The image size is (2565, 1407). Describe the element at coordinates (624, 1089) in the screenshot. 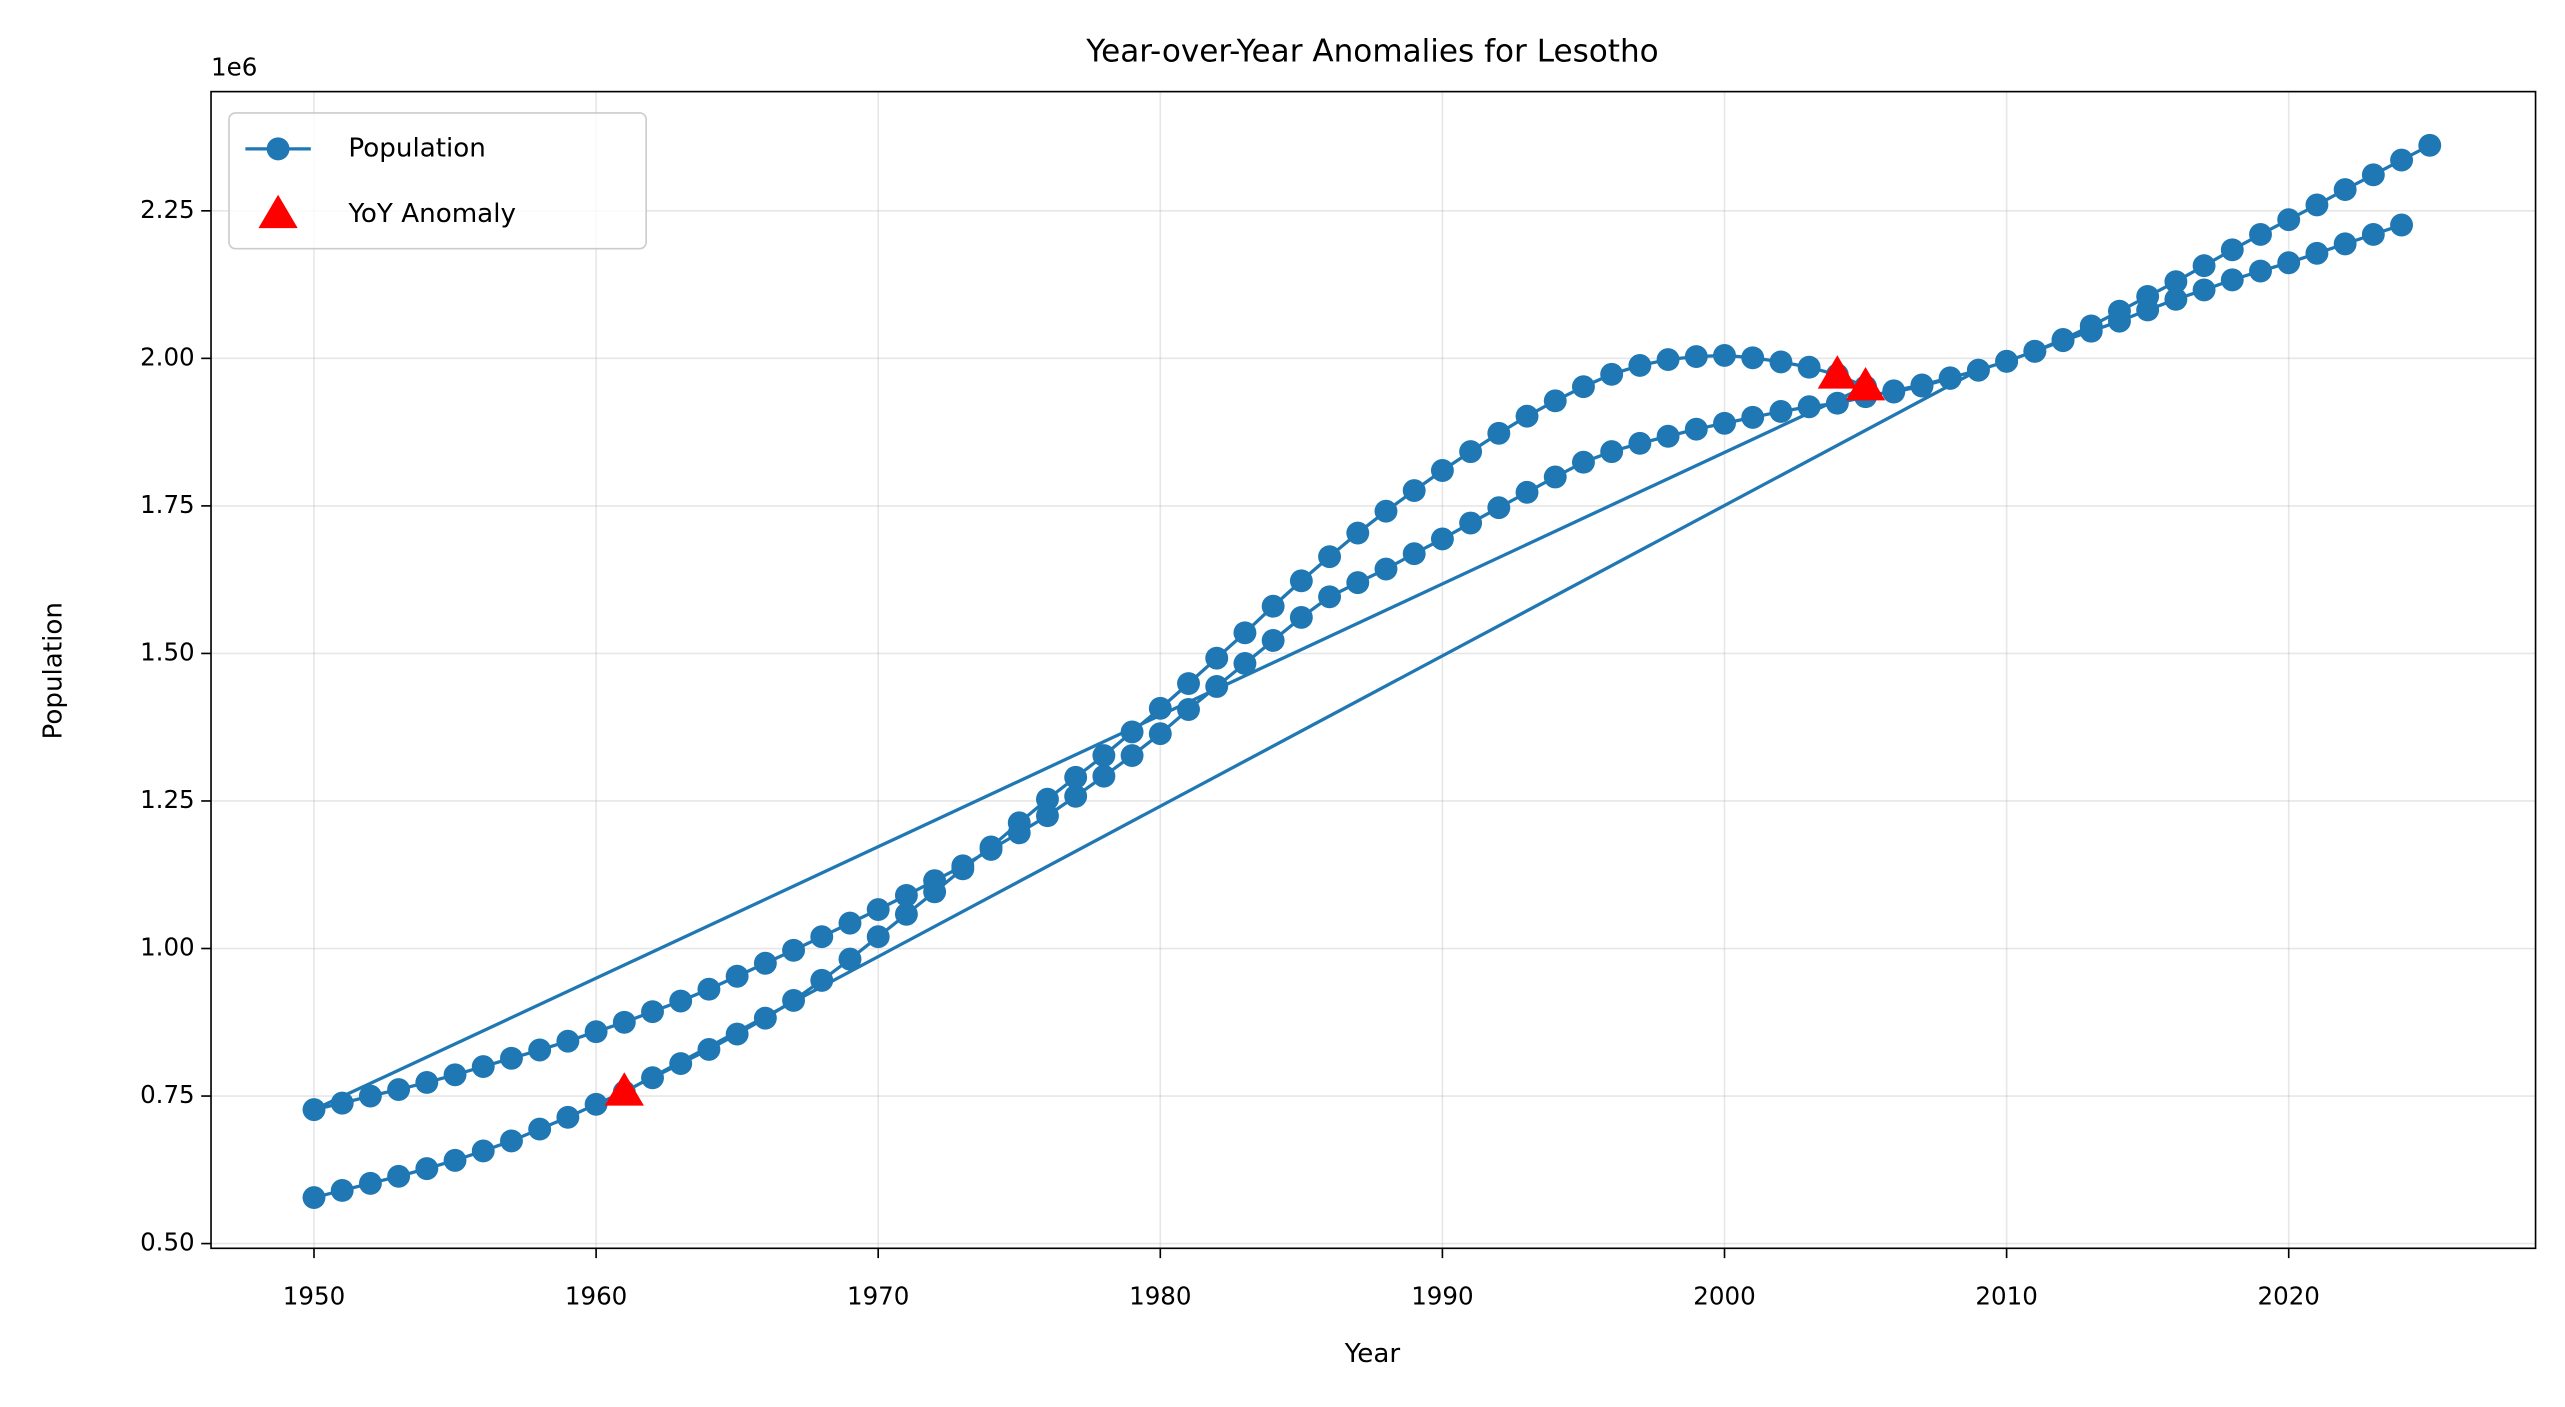

I see `anomaly-marker` at that location.